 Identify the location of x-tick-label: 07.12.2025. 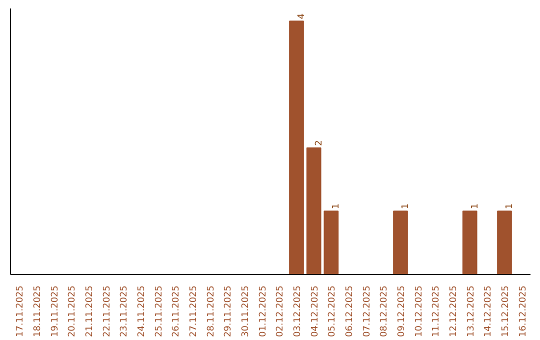
(367, 312).